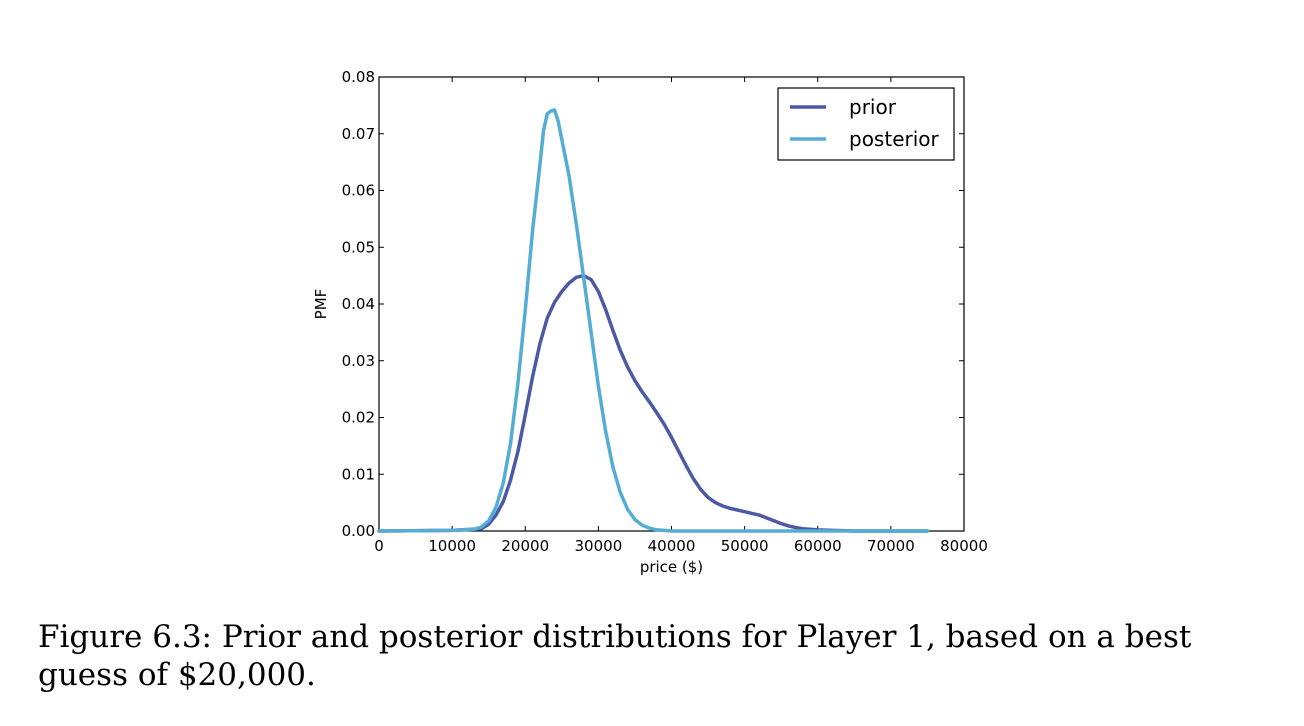  Describe the element at coordinates (894, 139) in the screenshot. I see `legend-label-posterior: posterior` at that location.